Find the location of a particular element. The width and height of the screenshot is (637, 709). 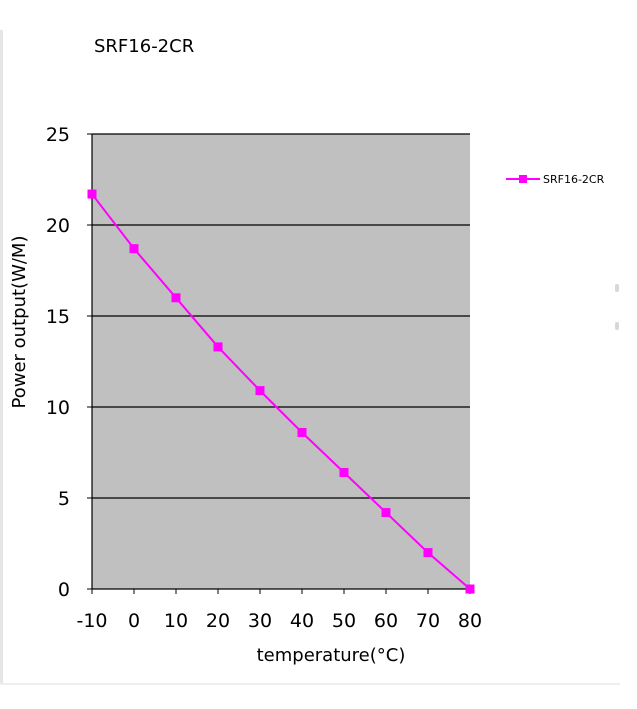

x-tick-label: 30 is located at coordinates (260, 621).